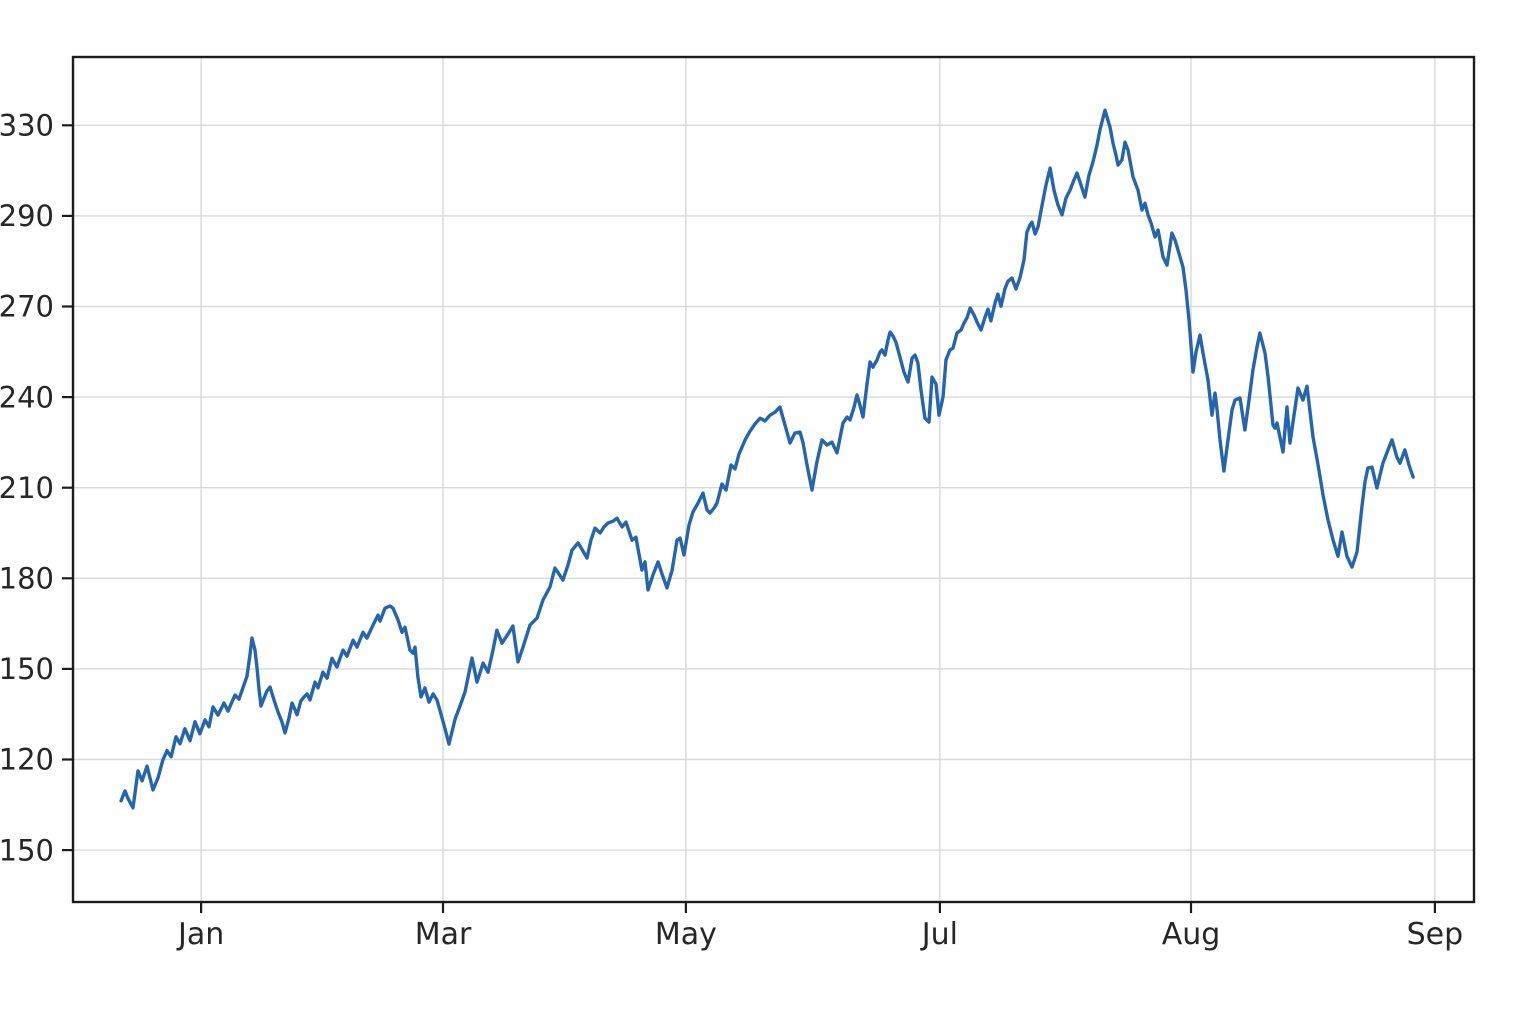 This screenshot has height=1024, width=1536. Describe the element at coordinates (27, 307) in the screenshot. I see `y-tick-label: 270` at that location.